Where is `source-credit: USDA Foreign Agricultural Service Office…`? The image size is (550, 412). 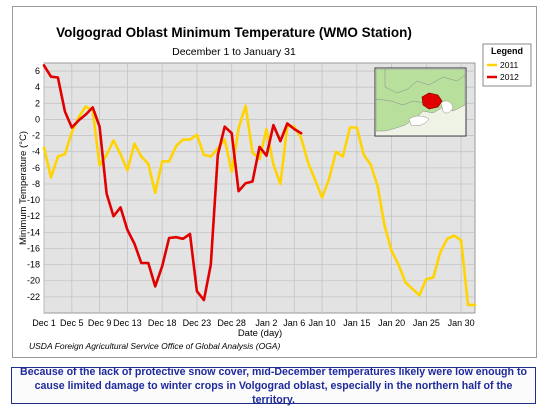
source-credit: USDA Foreign Agricultural Service Office… is located at coordinates (154, 346).